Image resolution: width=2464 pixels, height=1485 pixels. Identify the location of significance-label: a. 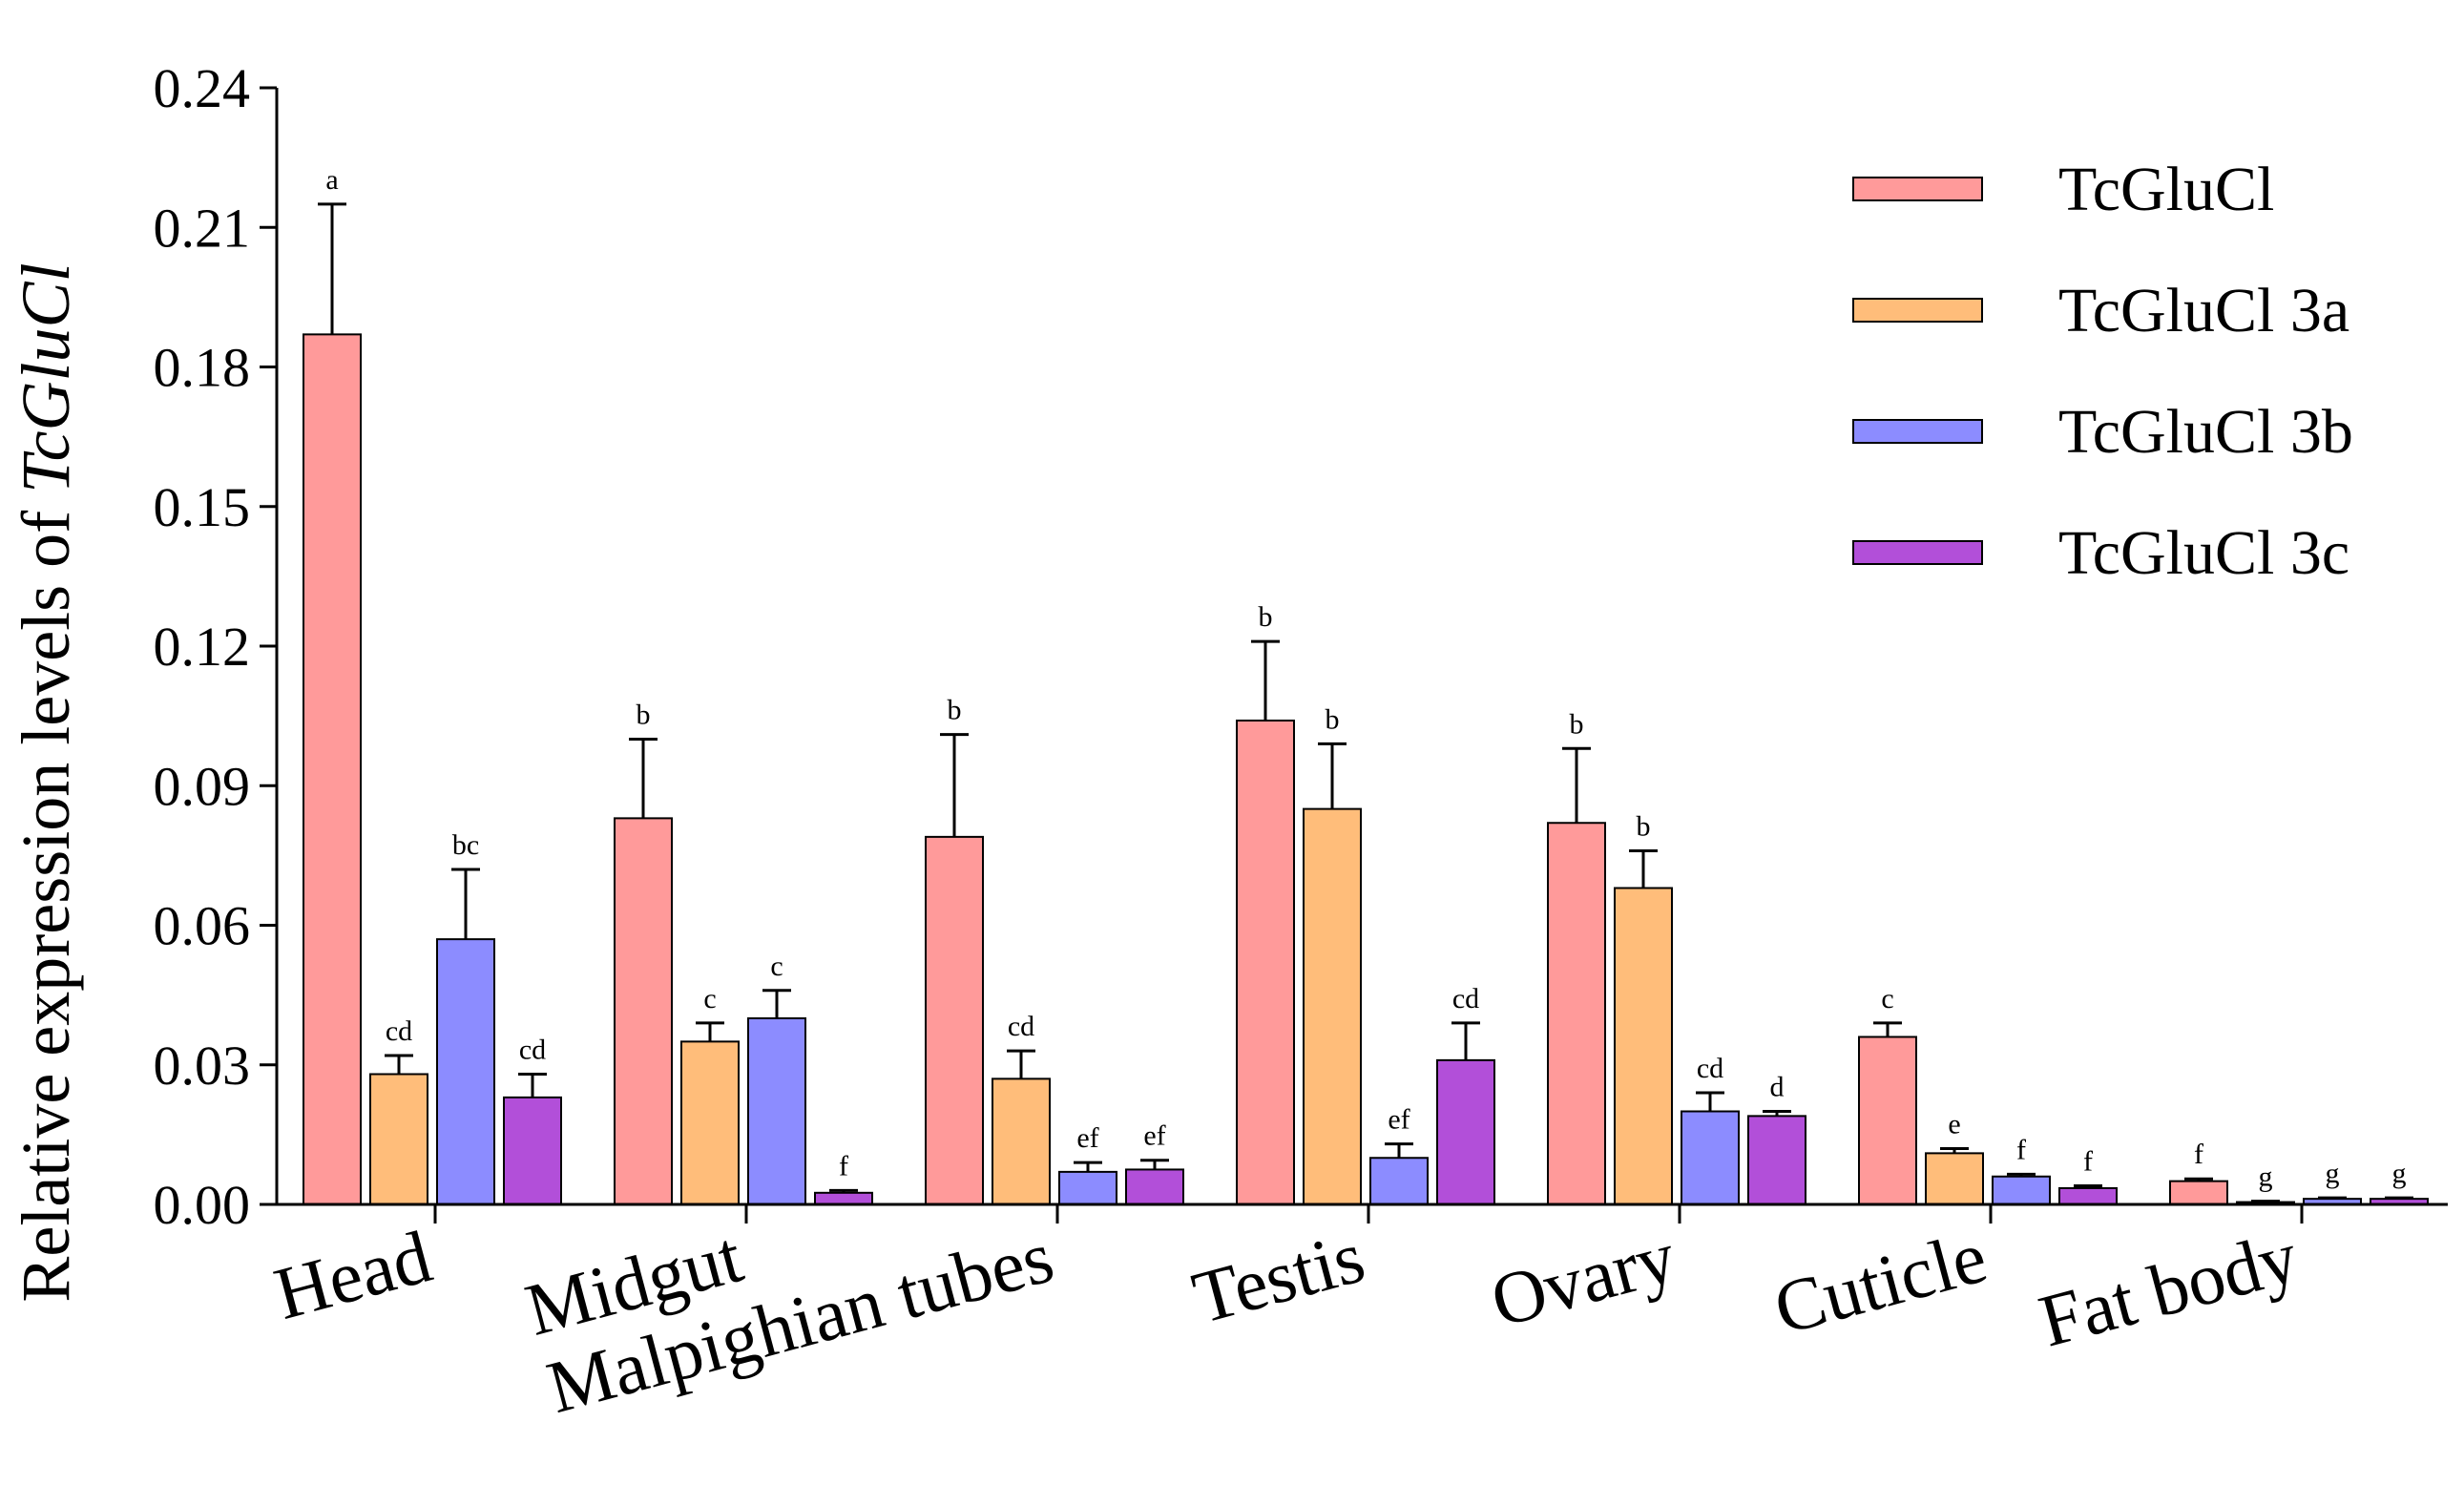
(331, 180).